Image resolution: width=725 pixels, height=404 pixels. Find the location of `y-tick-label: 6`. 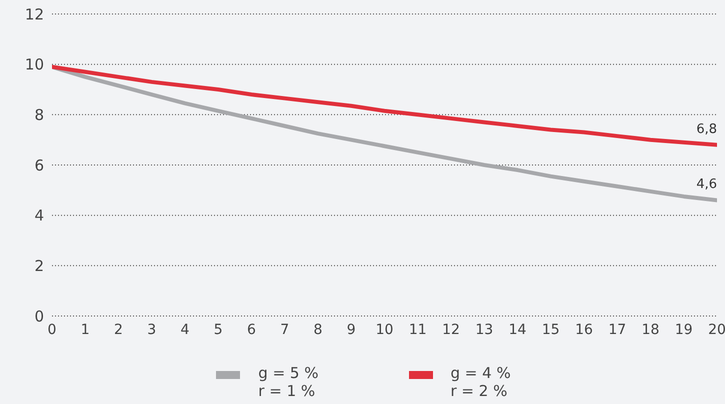

y-tick-label: 6 is located at coordinates (39, 165).